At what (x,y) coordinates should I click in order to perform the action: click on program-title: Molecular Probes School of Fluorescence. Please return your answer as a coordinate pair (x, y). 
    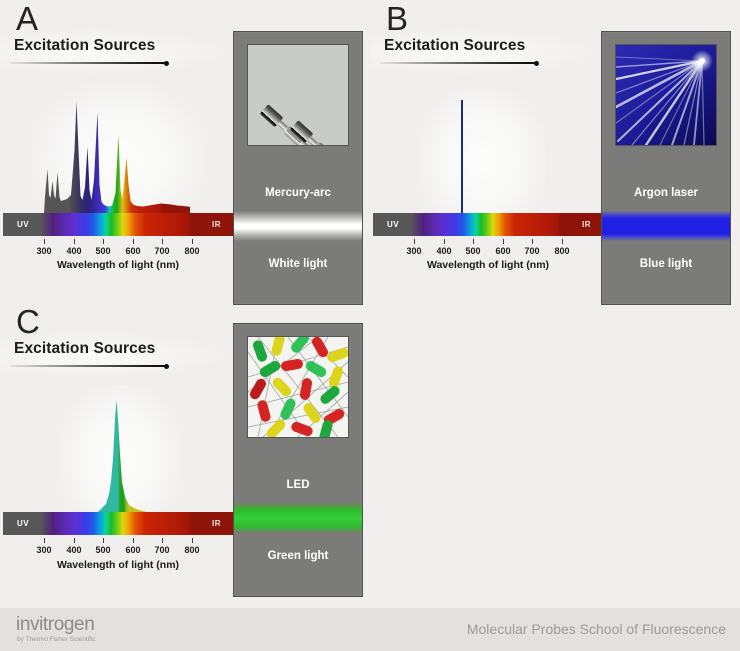
    Looking at the image, I should click on (596, 629).